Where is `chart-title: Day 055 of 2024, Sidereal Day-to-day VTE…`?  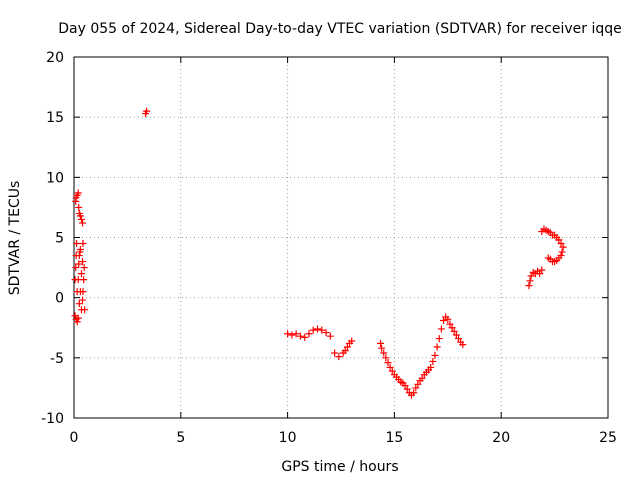 chart-title: Day 055 of 2024, Sidereal Day-to-day VTE… is located at coordinates (340, 29).